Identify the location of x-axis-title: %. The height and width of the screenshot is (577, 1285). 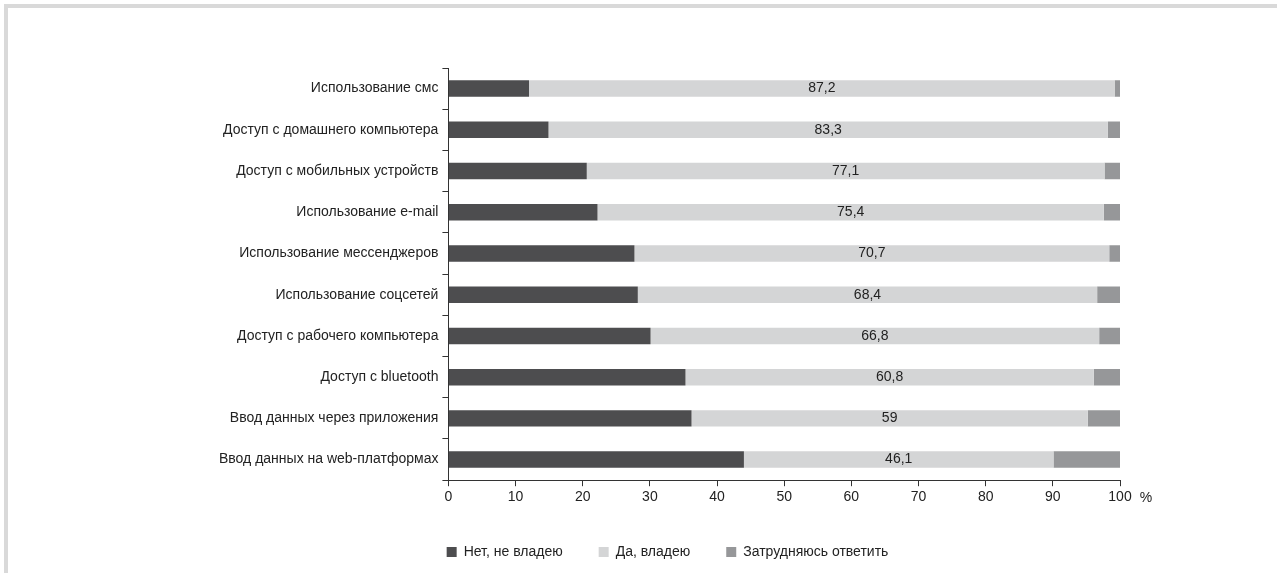
(1146, 497).